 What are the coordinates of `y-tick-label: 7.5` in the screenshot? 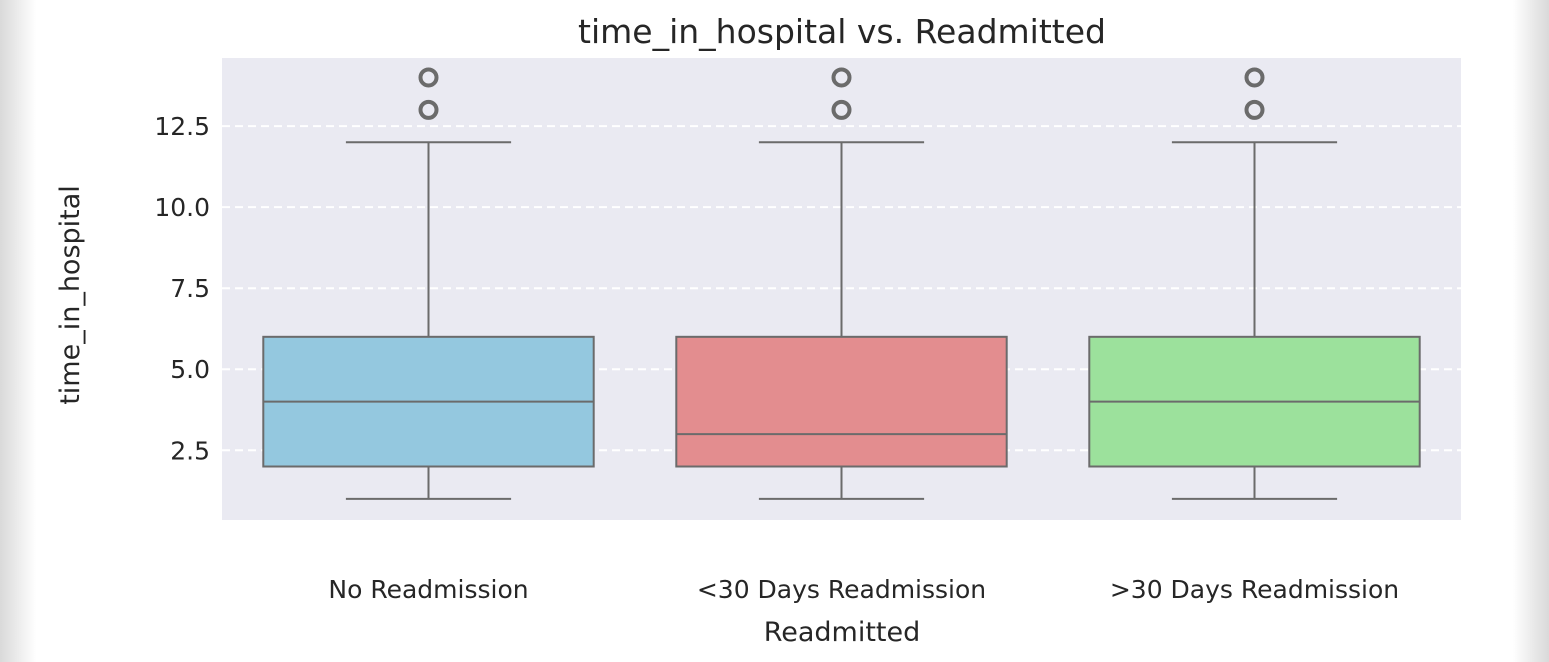 It's located at (190, 288).